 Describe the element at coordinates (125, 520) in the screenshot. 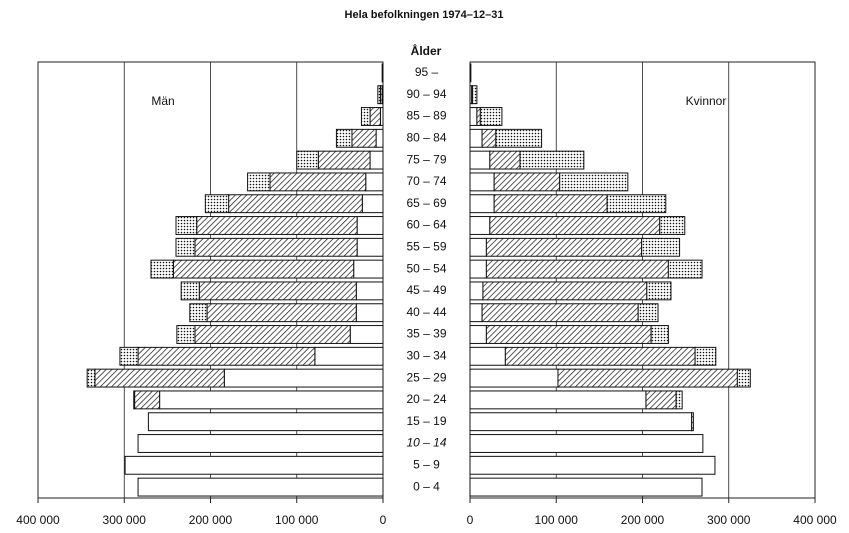

I see `x-tick-label: 300 000` at that location.